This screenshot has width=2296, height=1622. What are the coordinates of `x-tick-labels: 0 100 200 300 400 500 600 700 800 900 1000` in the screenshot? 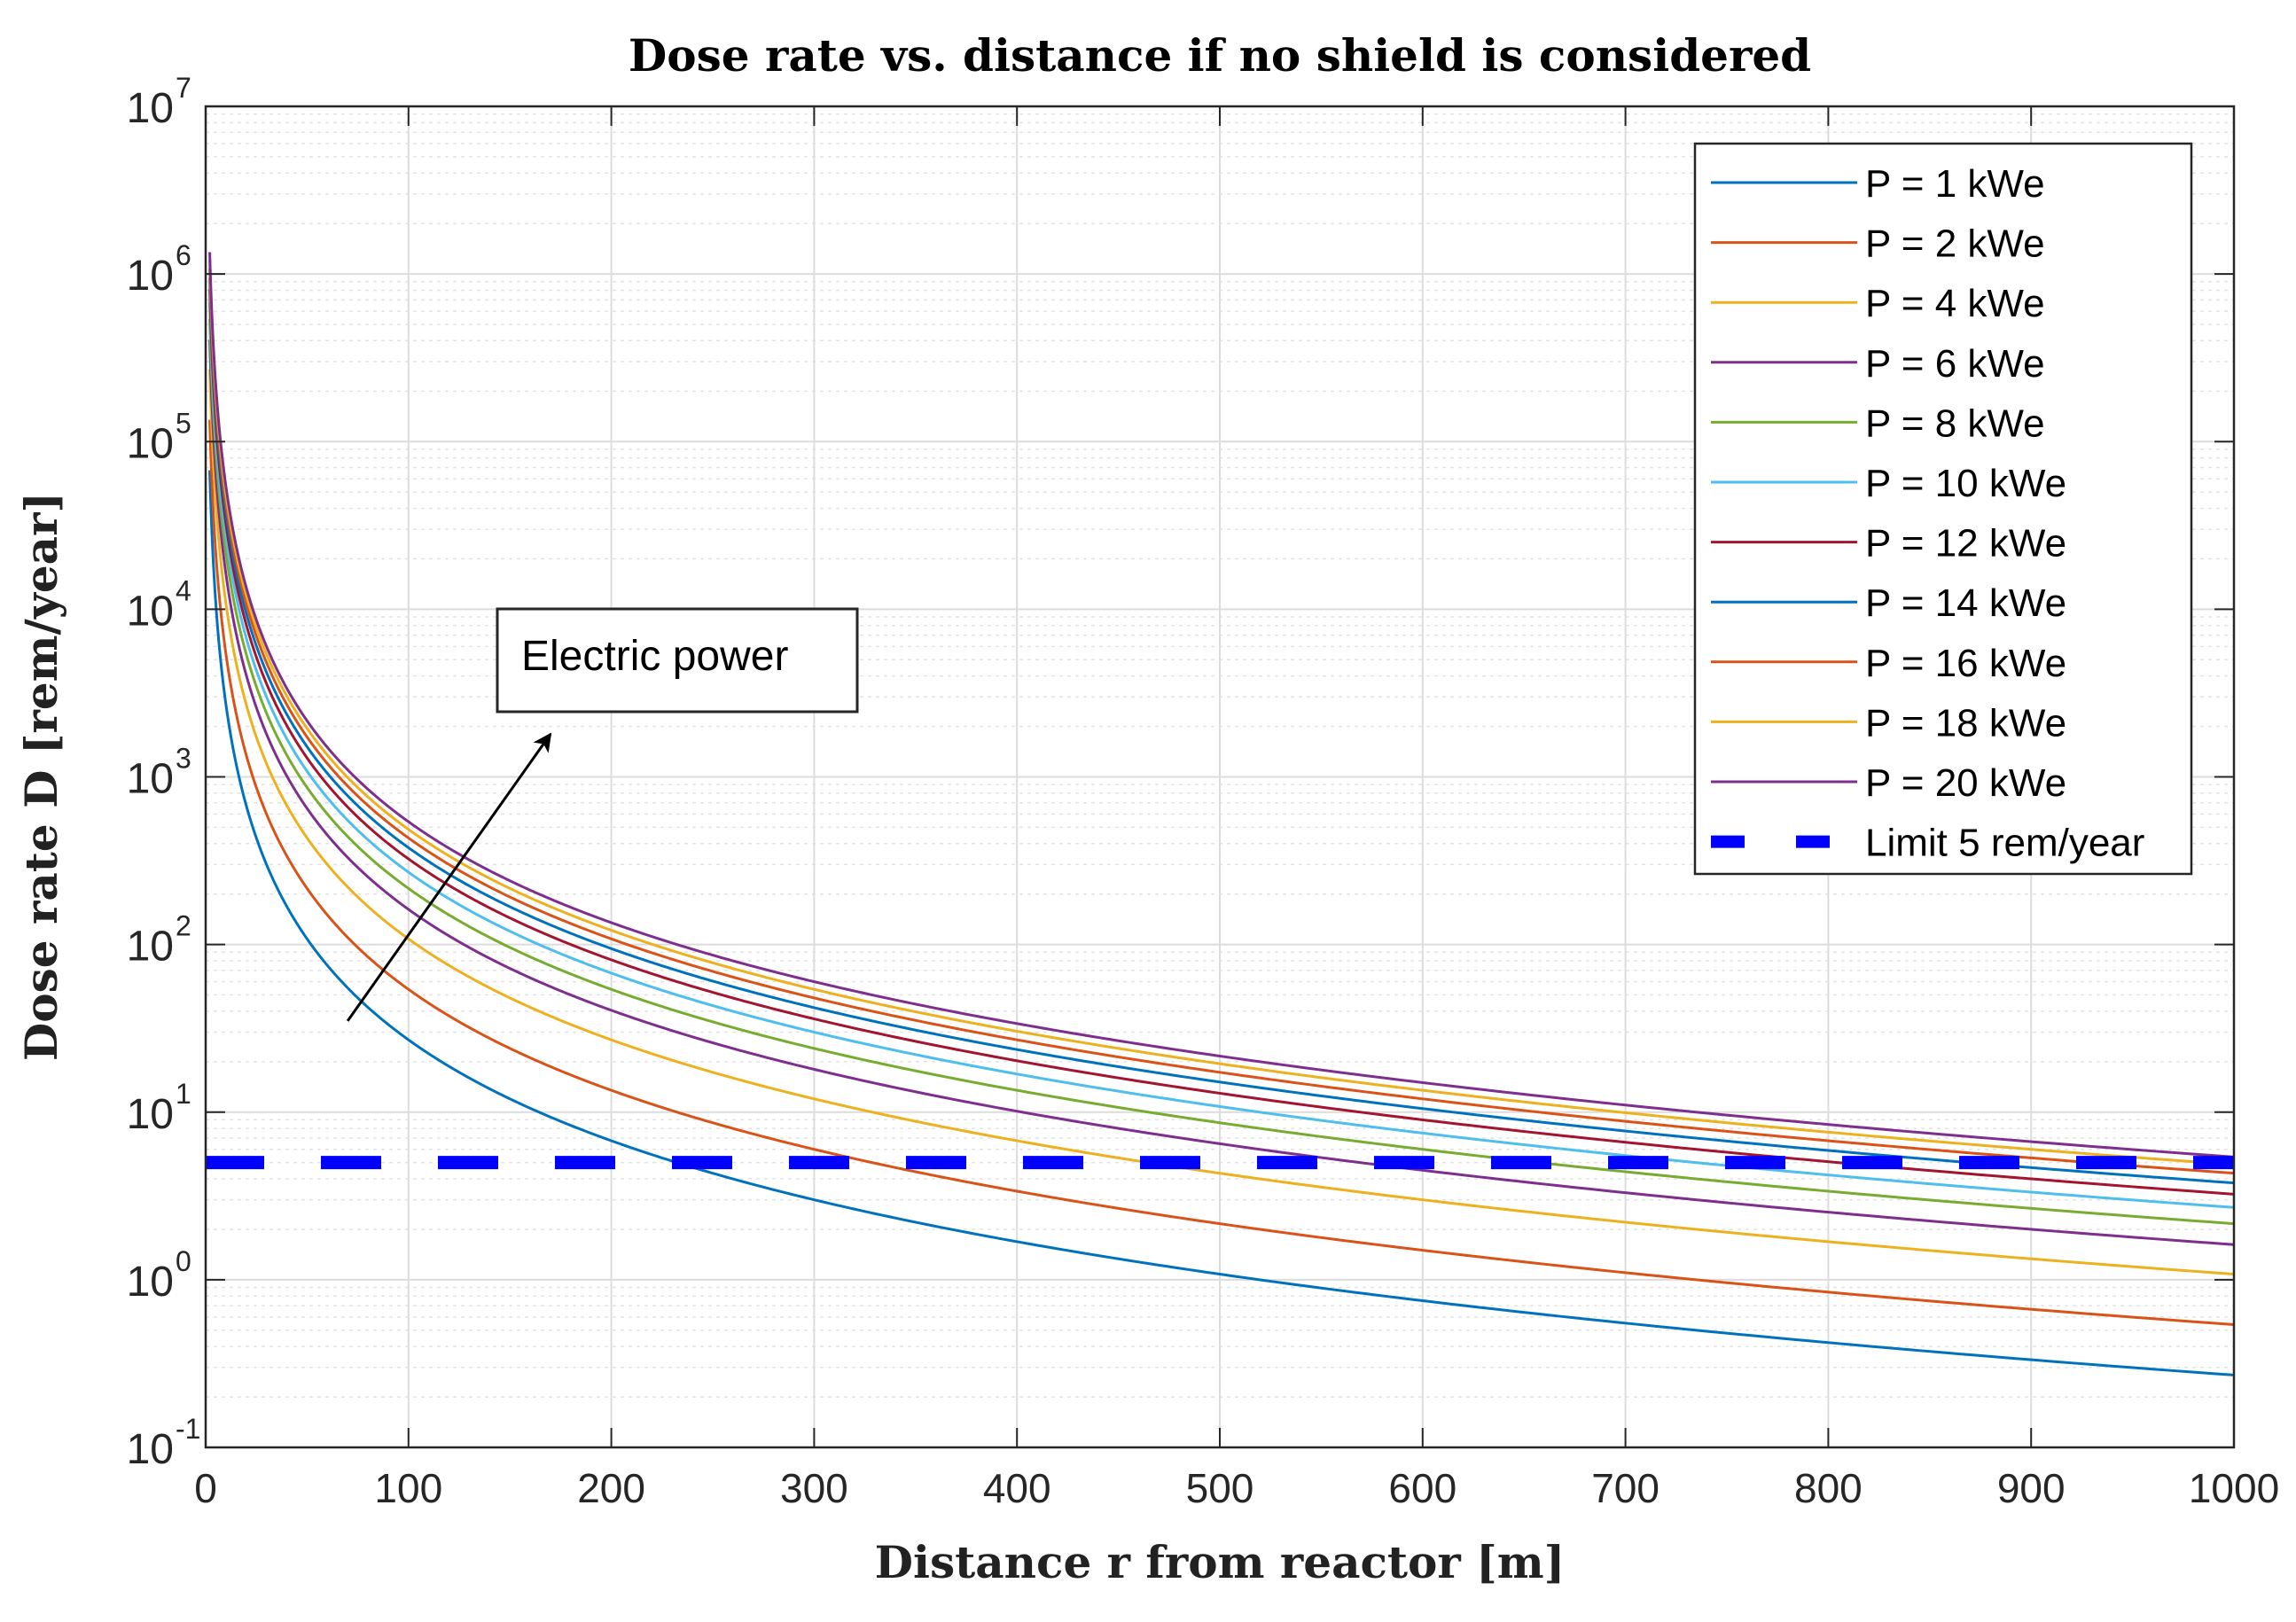 It's located at (1236, 1488).